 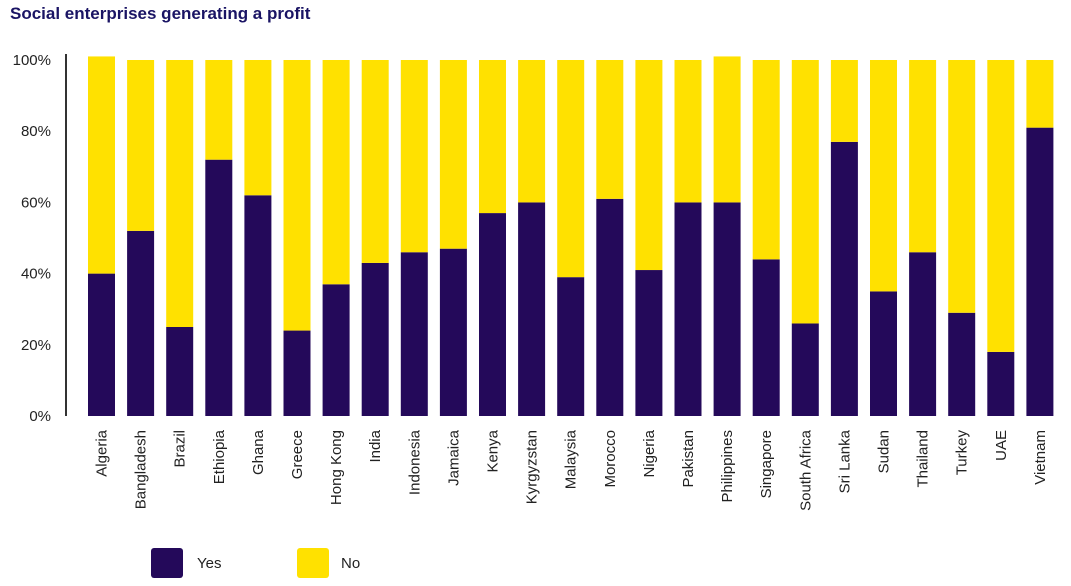 What do you see at coordinates (36, 345) in the screenshot?
I see `y-tick-label: 20%` at bounding box center [36, 345].